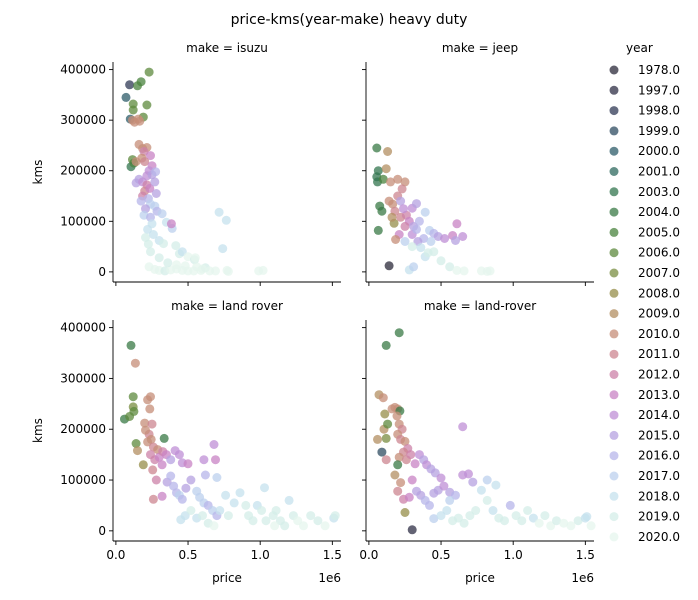 Image resolution: width=698 pixels, height=600 pixels. I want to click on x-axis-label: price, so click(227, 578).